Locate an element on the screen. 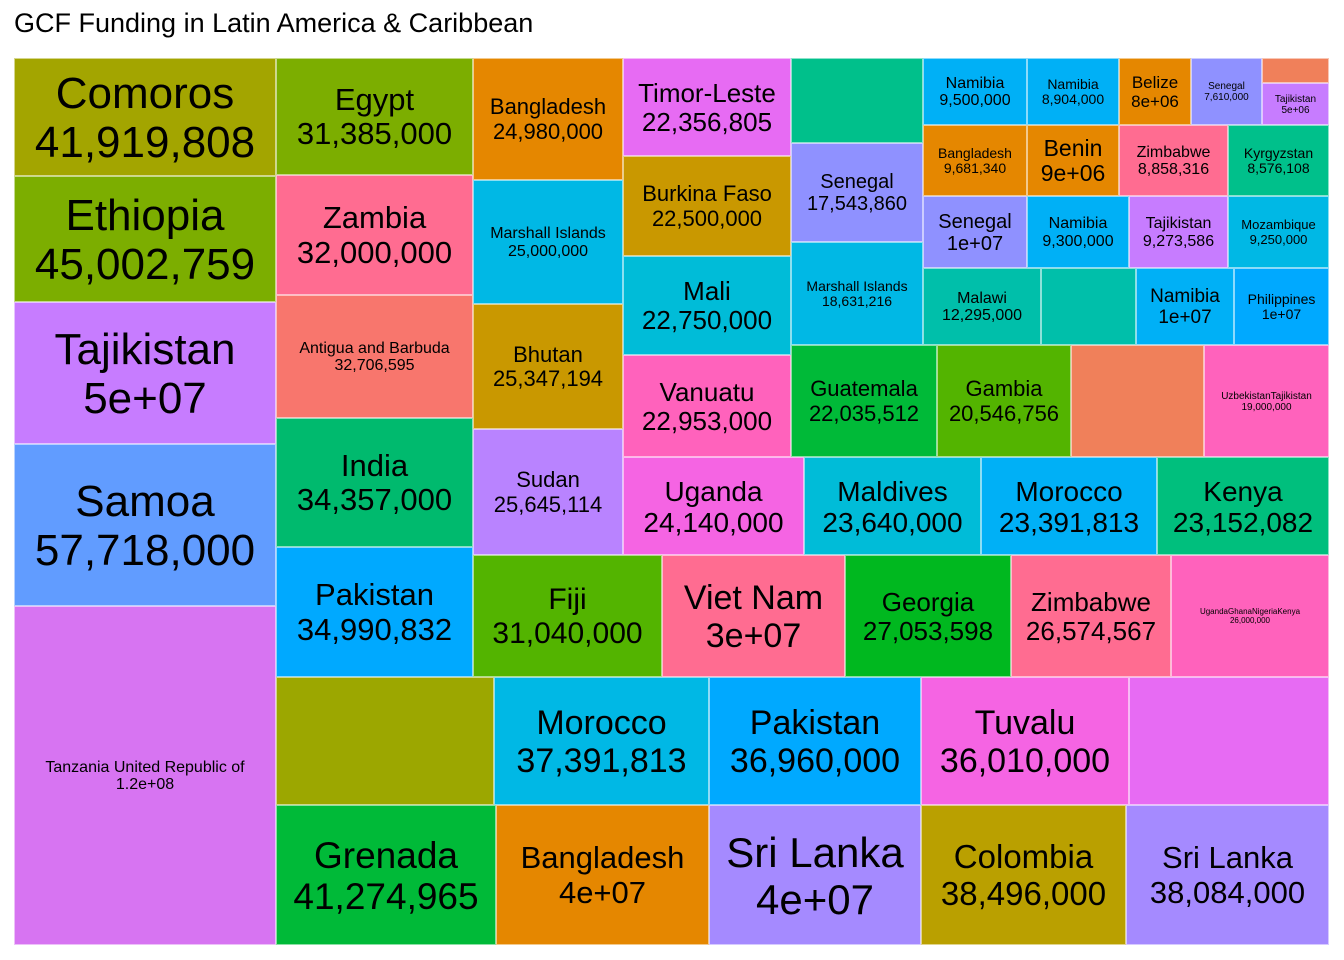 The image size is (1344, 960). tile-label: Uganda is located at coordinates (713, 491).